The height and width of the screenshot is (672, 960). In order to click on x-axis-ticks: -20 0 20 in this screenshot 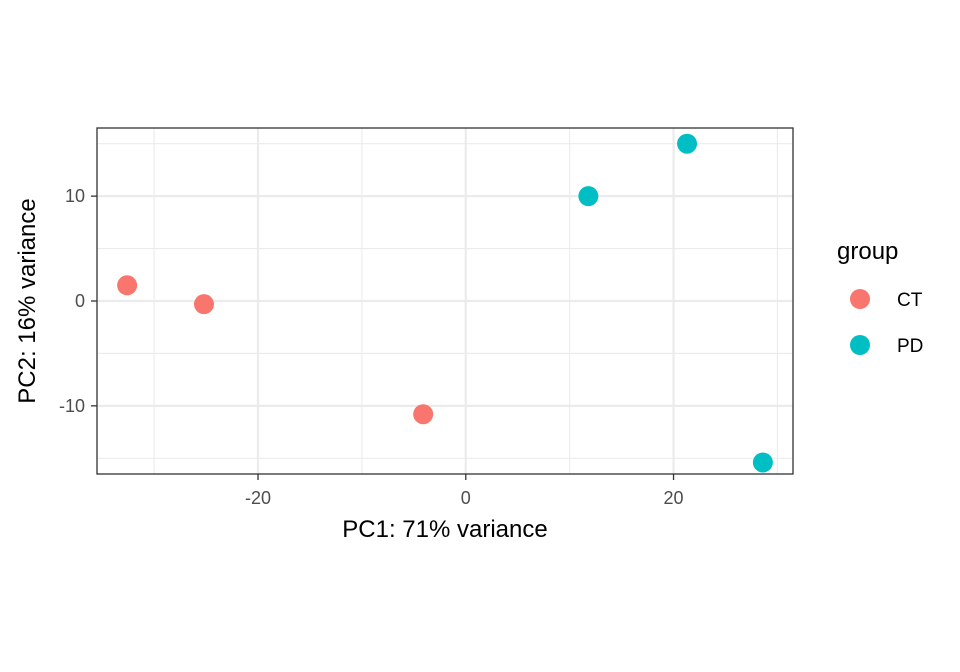, I will do `click(464, 491)`.